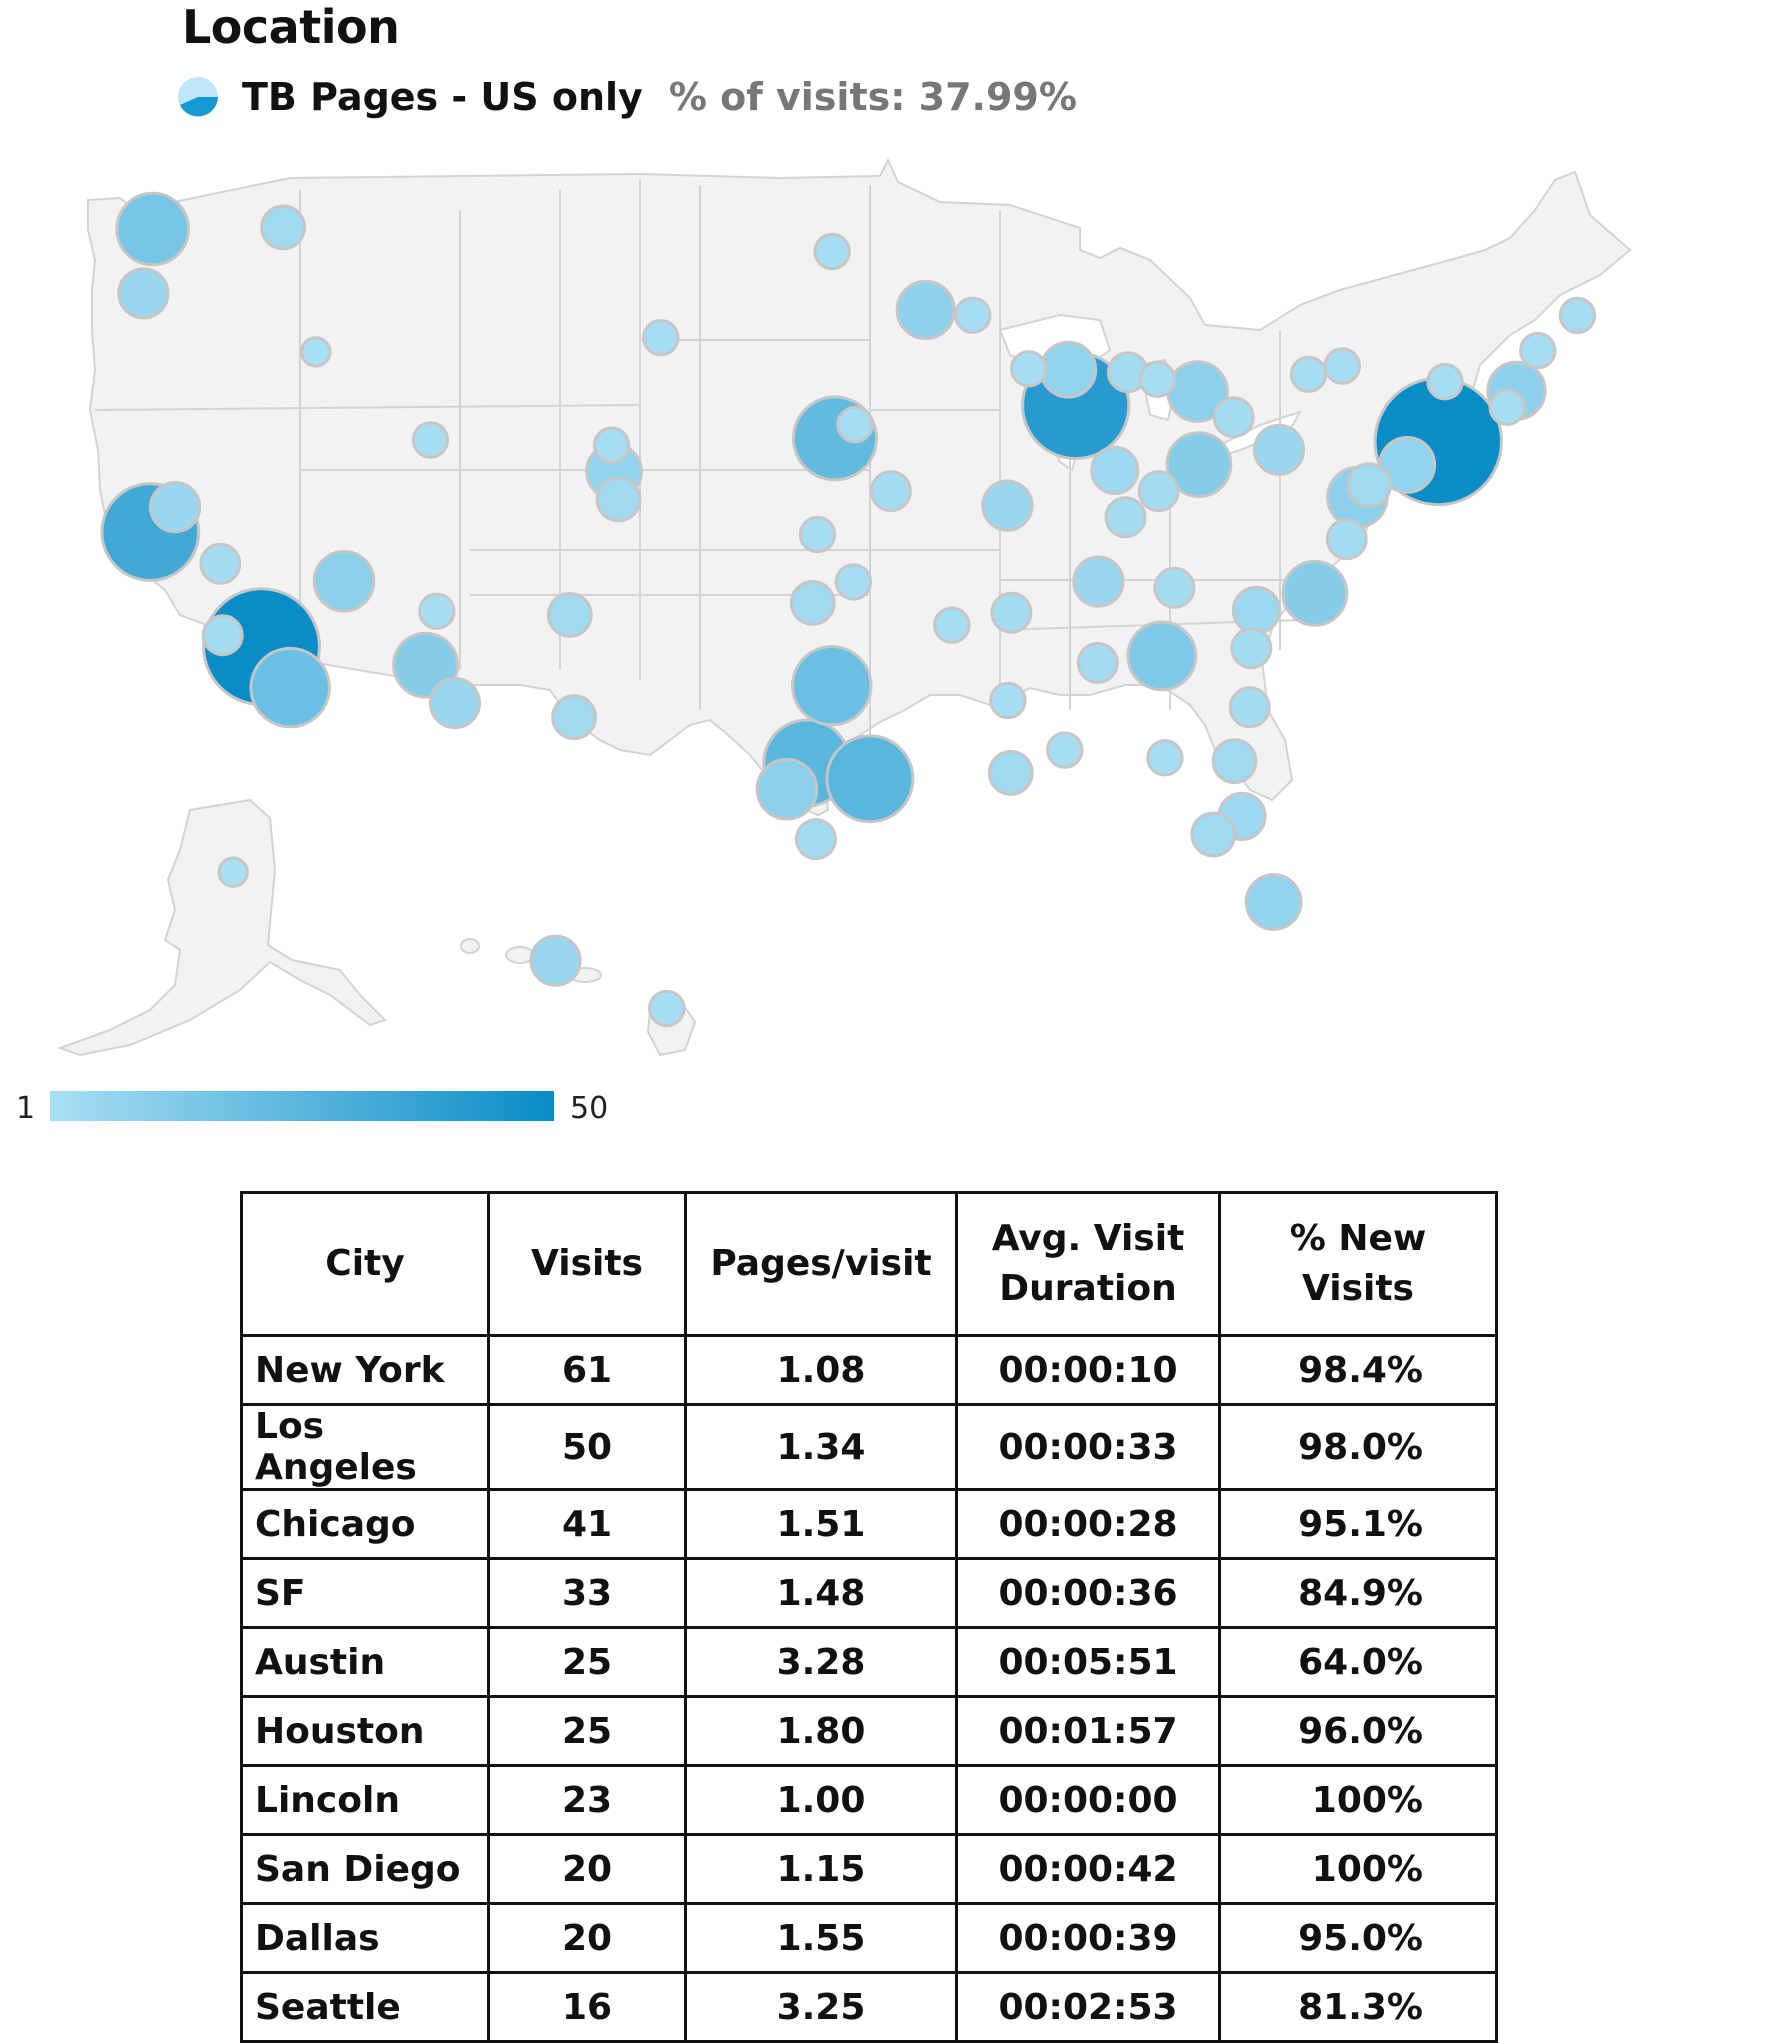  Describe the element at coordinates (821, 2007) in the screenshot. I see `cell-pages-per-visit: 3.25` at that location.